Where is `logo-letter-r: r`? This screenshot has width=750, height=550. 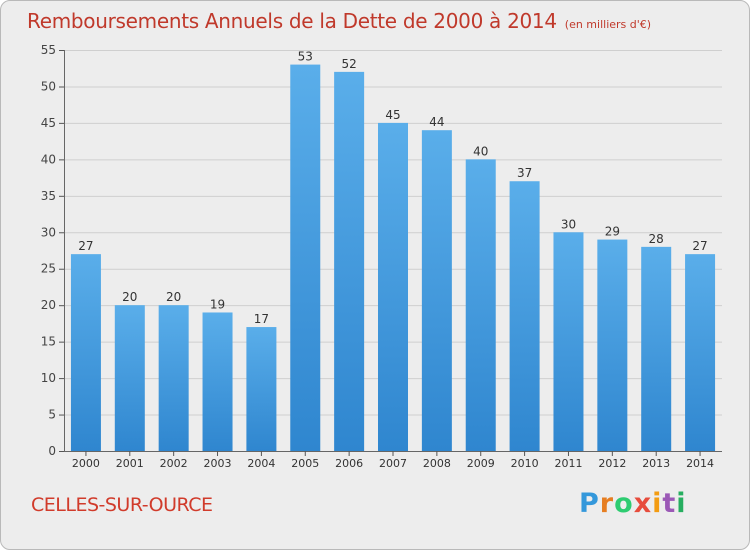 logo-letter-r: r is located at coordinates (607, 503).